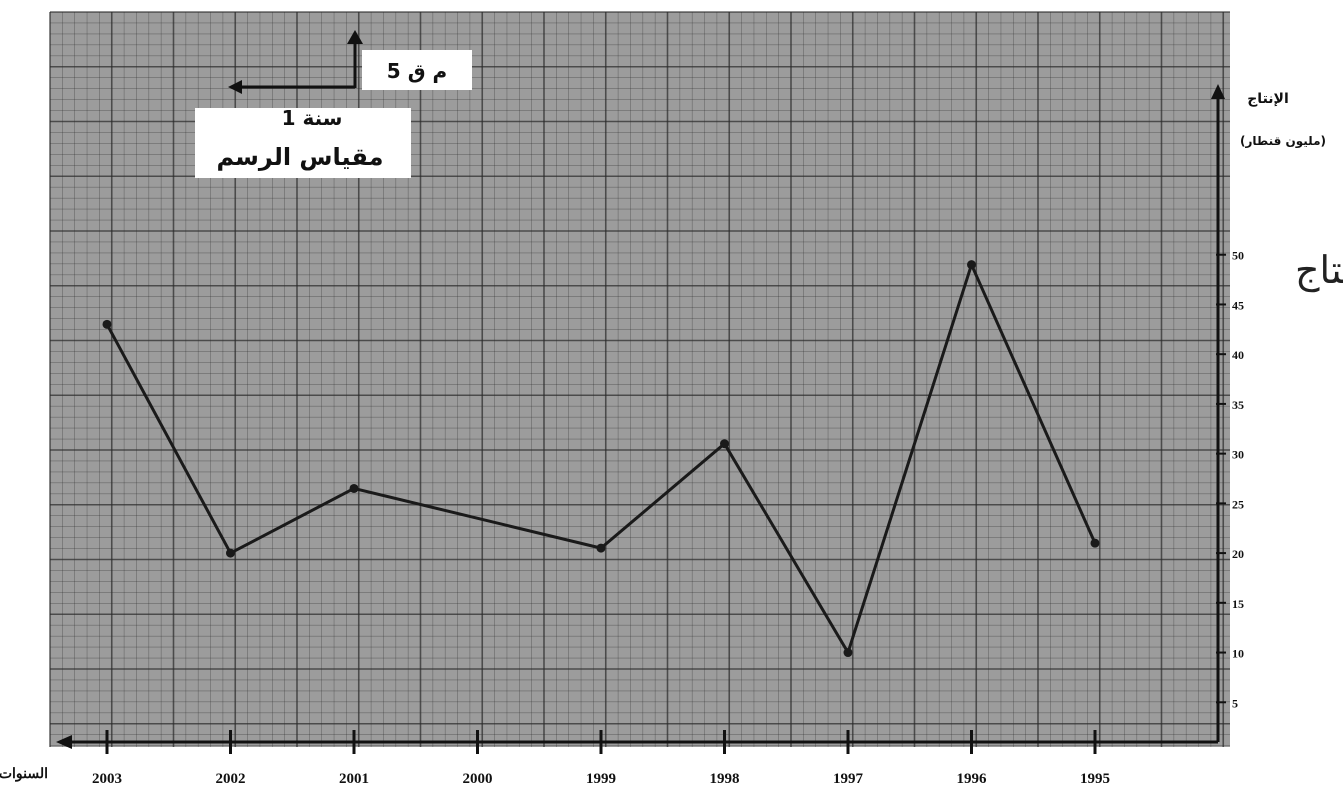  What do you see at coordinates (1238, 654) in the screenshot?
I see `y-tick-label: 10` at bounding box center [1238, 654].